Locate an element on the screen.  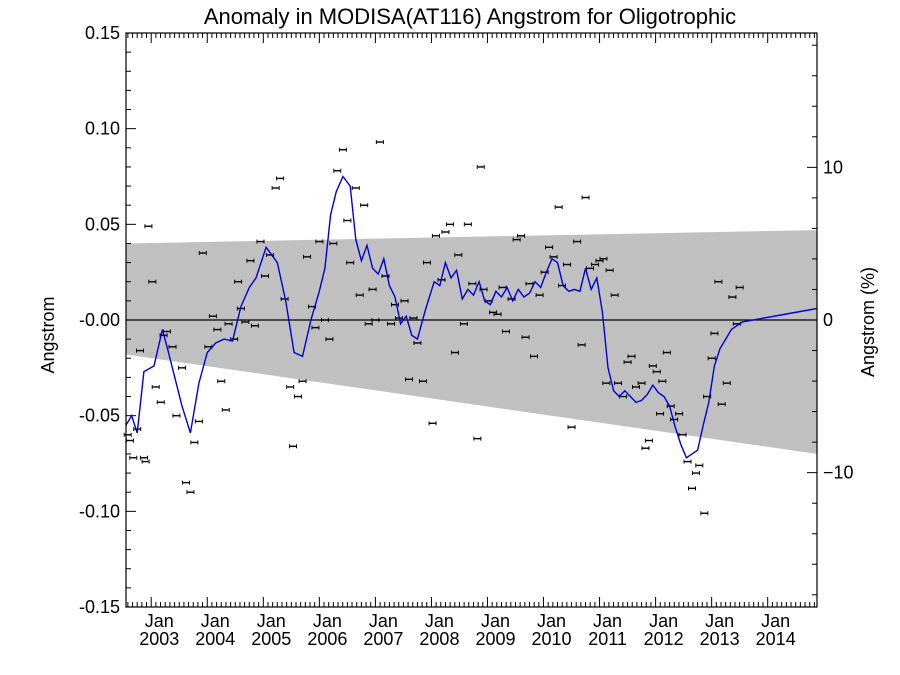
x-tick-label-year: 2012 is located at coordinates (664, 639).